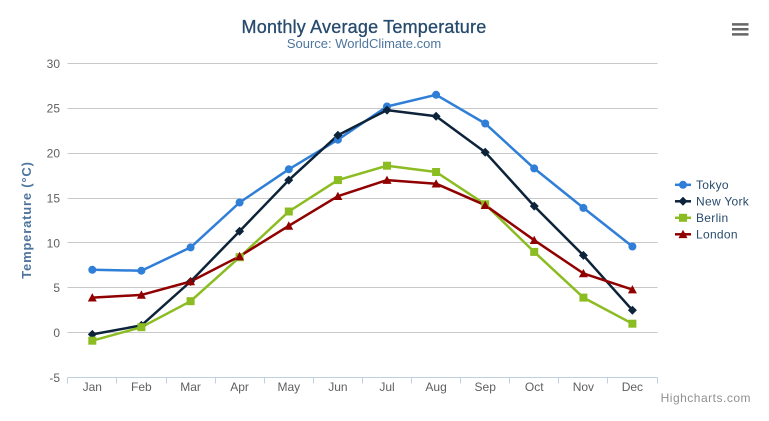  I want to click on svg-text: Source: WorldClimate.com, so click(364, 43).